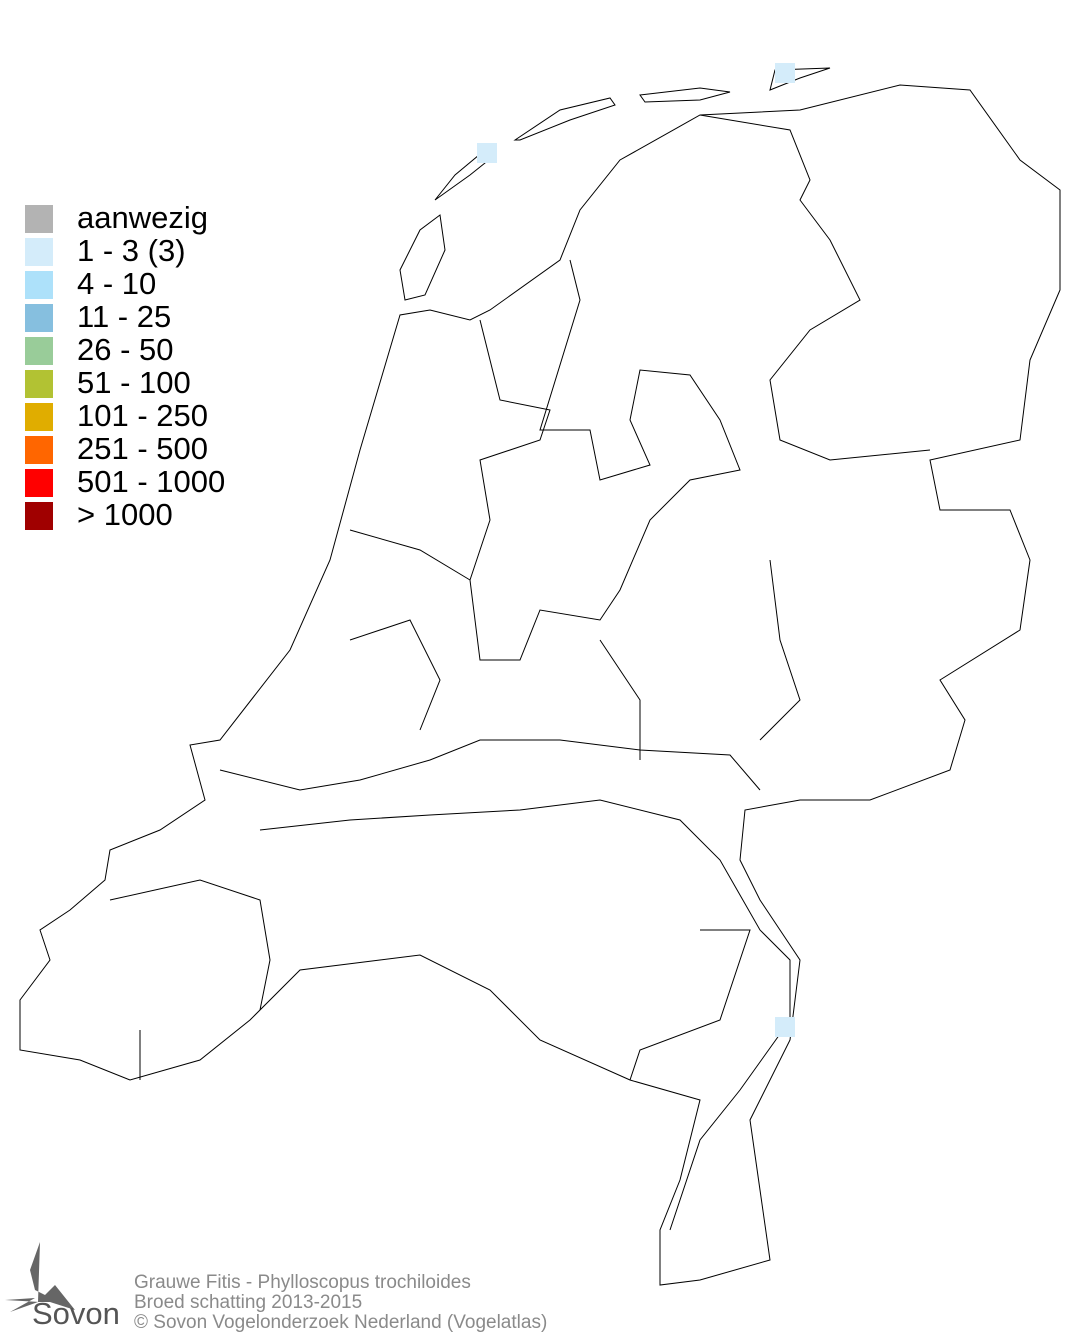 The width and height of the screenshot is (1074, 1340). Describe the element at coordinates (248, 1302) in the screenshot. I see `map-subtitle: Broed schatting 2013-2015` at that location.